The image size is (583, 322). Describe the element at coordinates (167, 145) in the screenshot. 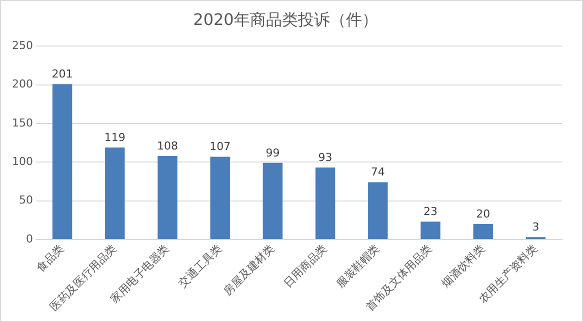

I see `data-label: 108` at that location.